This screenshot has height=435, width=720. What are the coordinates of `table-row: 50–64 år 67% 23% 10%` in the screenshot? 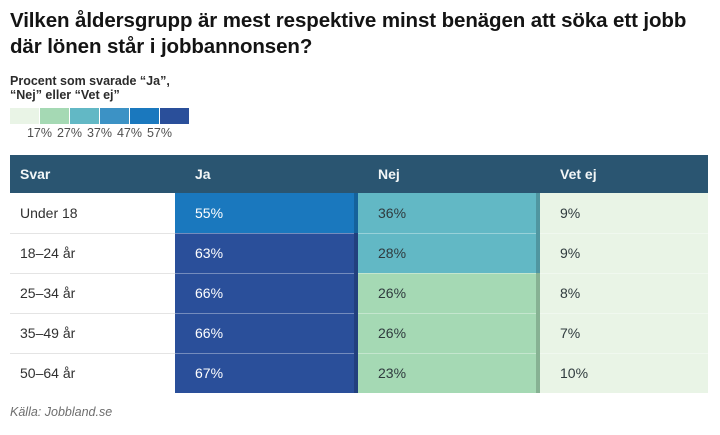 It's located at (359, 373).